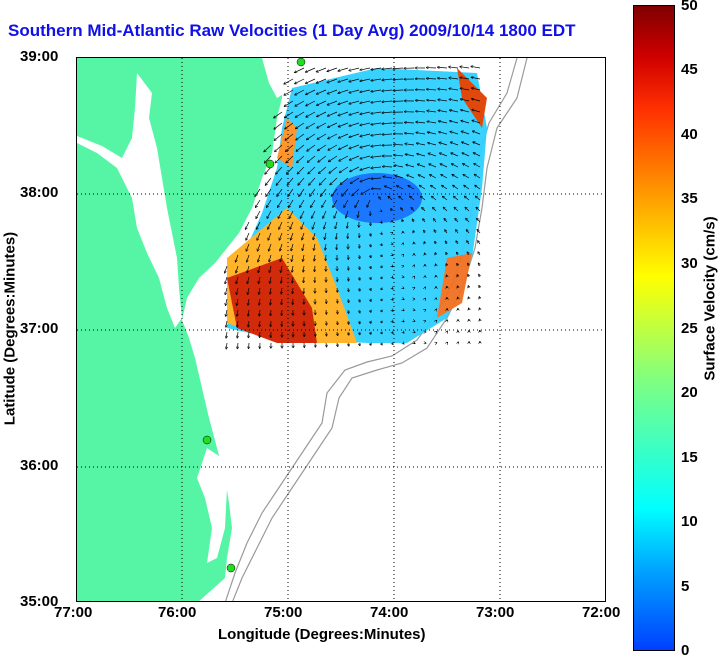 This screenshot has height=659, width=724. Describe the element at coordinates (231, 568) in the screenshot. I see `station-marker` at that location.